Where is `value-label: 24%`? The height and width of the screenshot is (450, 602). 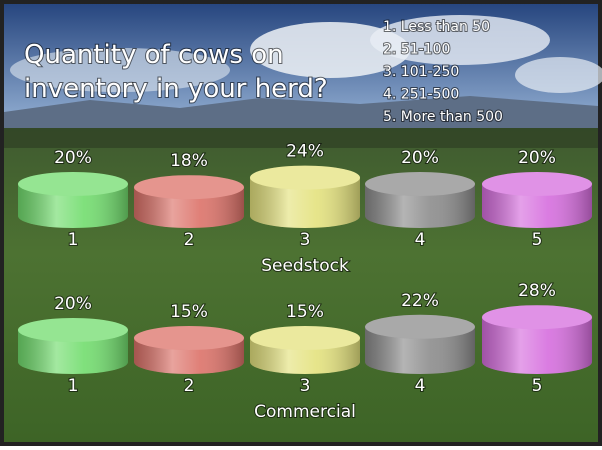 value-label: 24% is located at coordinates (305, 152).